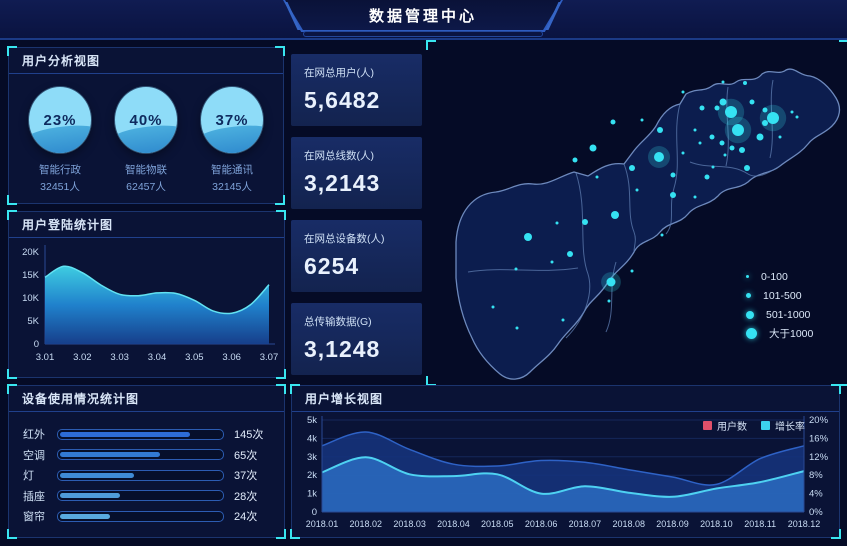  I want to click on chart-legend-item: 用户数, so click(725, 425).